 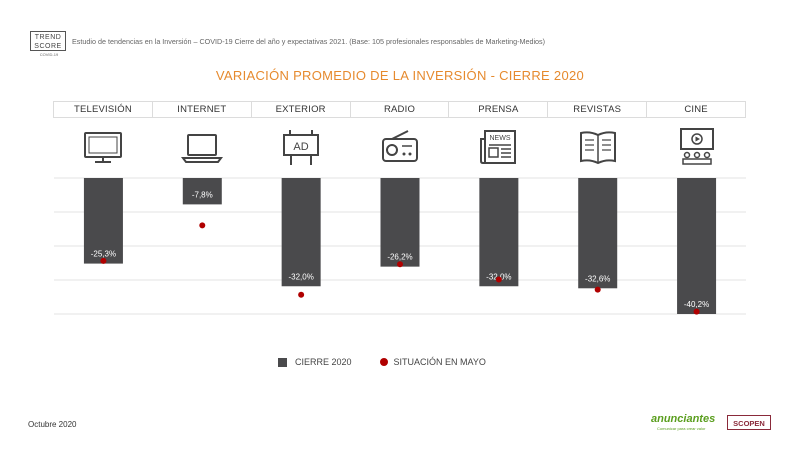 I want to click on data-label: -25,3%, so click(x=103, y=254).